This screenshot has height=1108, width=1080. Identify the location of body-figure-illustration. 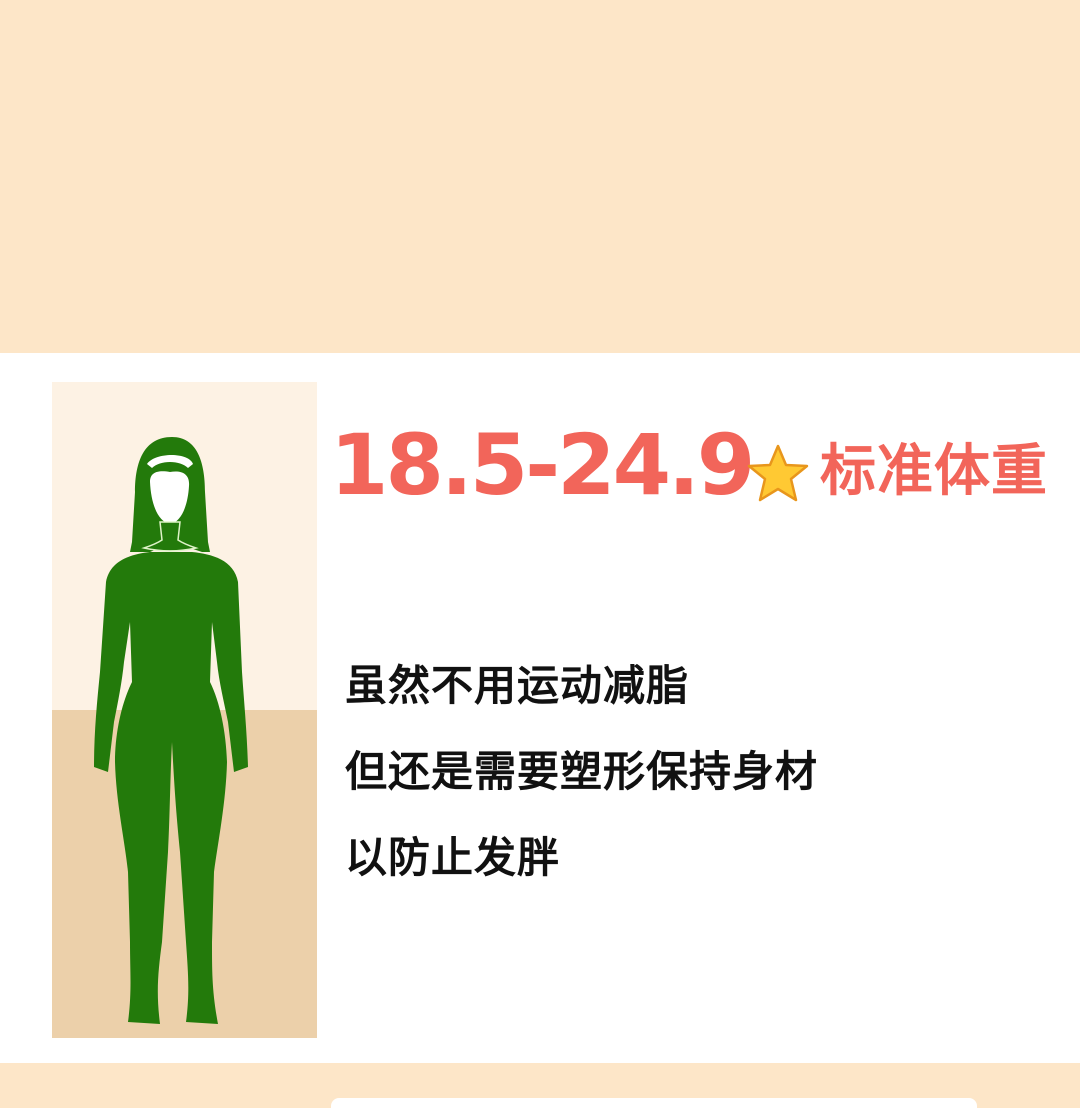
(184, 710).